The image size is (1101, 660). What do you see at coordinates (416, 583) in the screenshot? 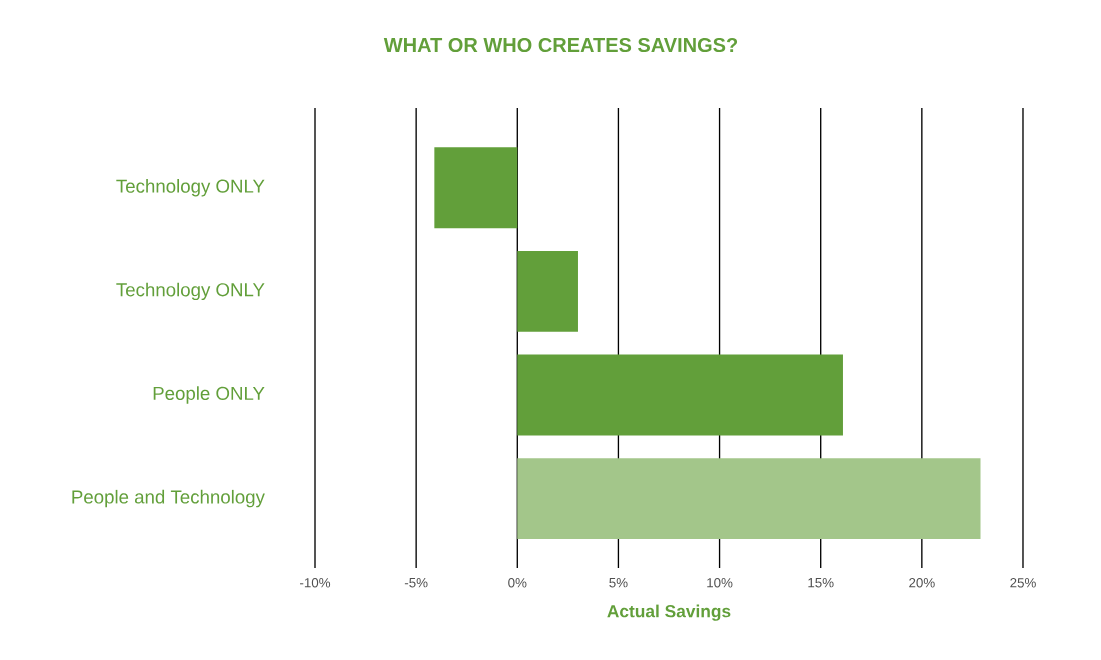
I see `x-tick-label: -5%` at bounding box center [416, 583].